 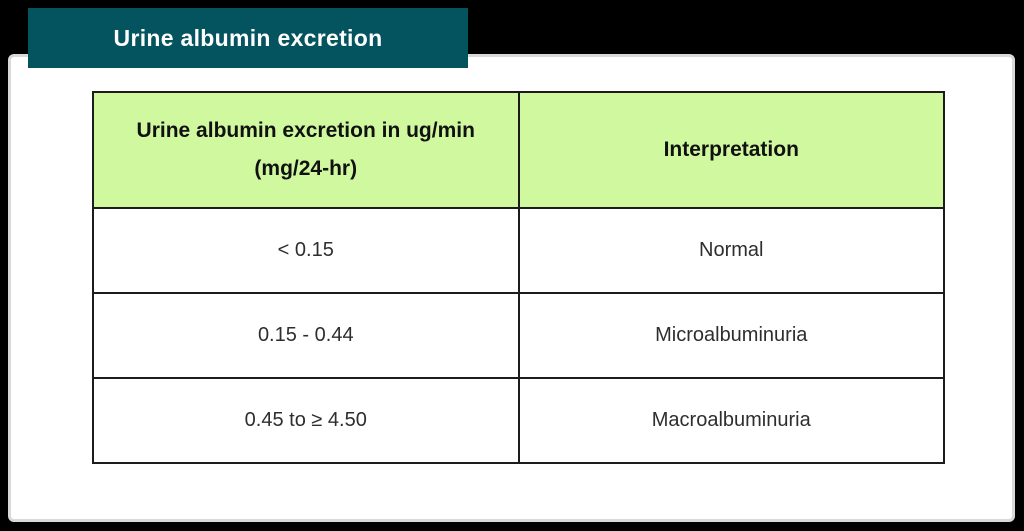 What do you see at coordinates (306, 250) in the screenshot?
I see `excretion-range-cell: < 0.15` at bounding box center [306, 250].